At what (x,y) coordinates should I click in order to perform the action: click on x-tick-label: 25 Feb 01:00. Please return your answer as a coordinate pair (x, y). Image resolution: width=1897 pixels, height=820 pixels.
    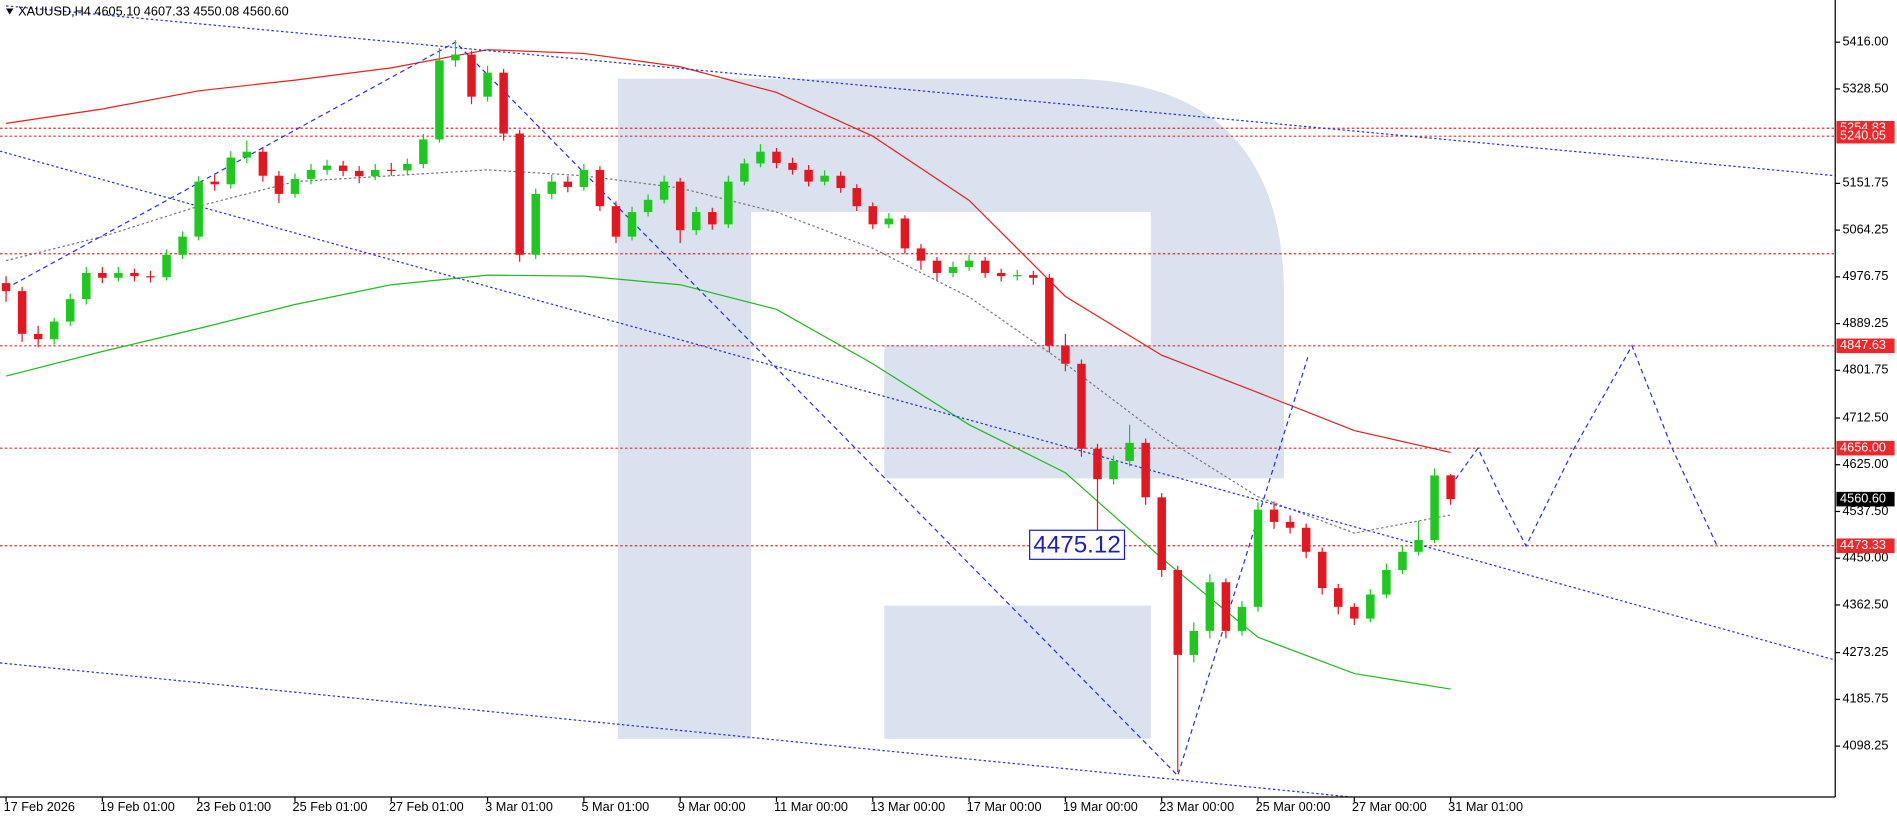
    Looking at the image, I should click on (330, 806).